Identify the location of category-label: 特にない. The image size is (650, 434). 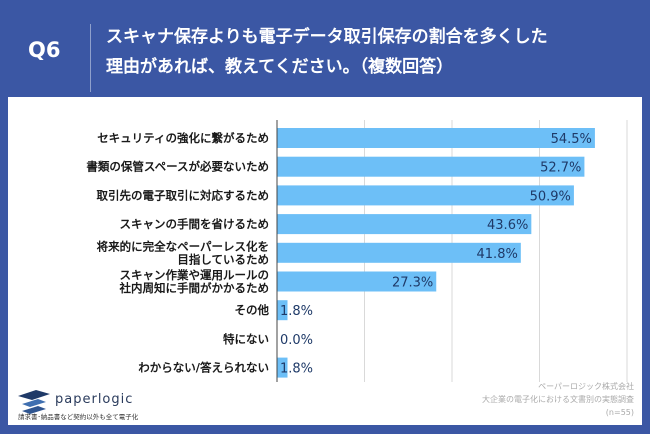
(246, 339).